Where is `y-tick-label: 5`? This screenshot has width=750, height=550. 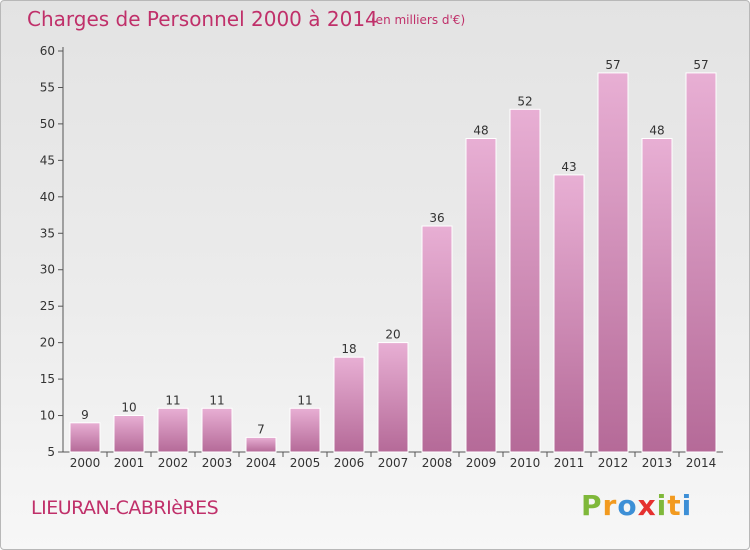
y-tick-label: 5 is located at coordinates (51, 452).